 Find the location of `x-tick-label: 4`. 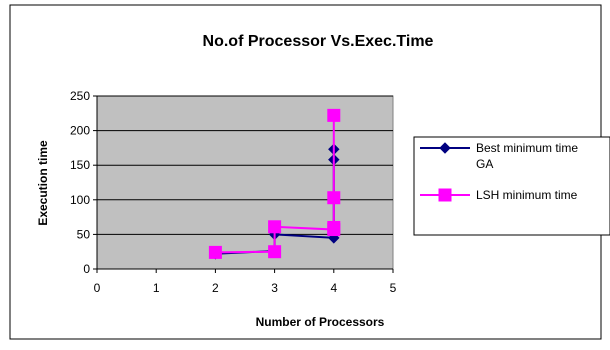

x-tick-label: 4 is located at coordinates (333, 288).